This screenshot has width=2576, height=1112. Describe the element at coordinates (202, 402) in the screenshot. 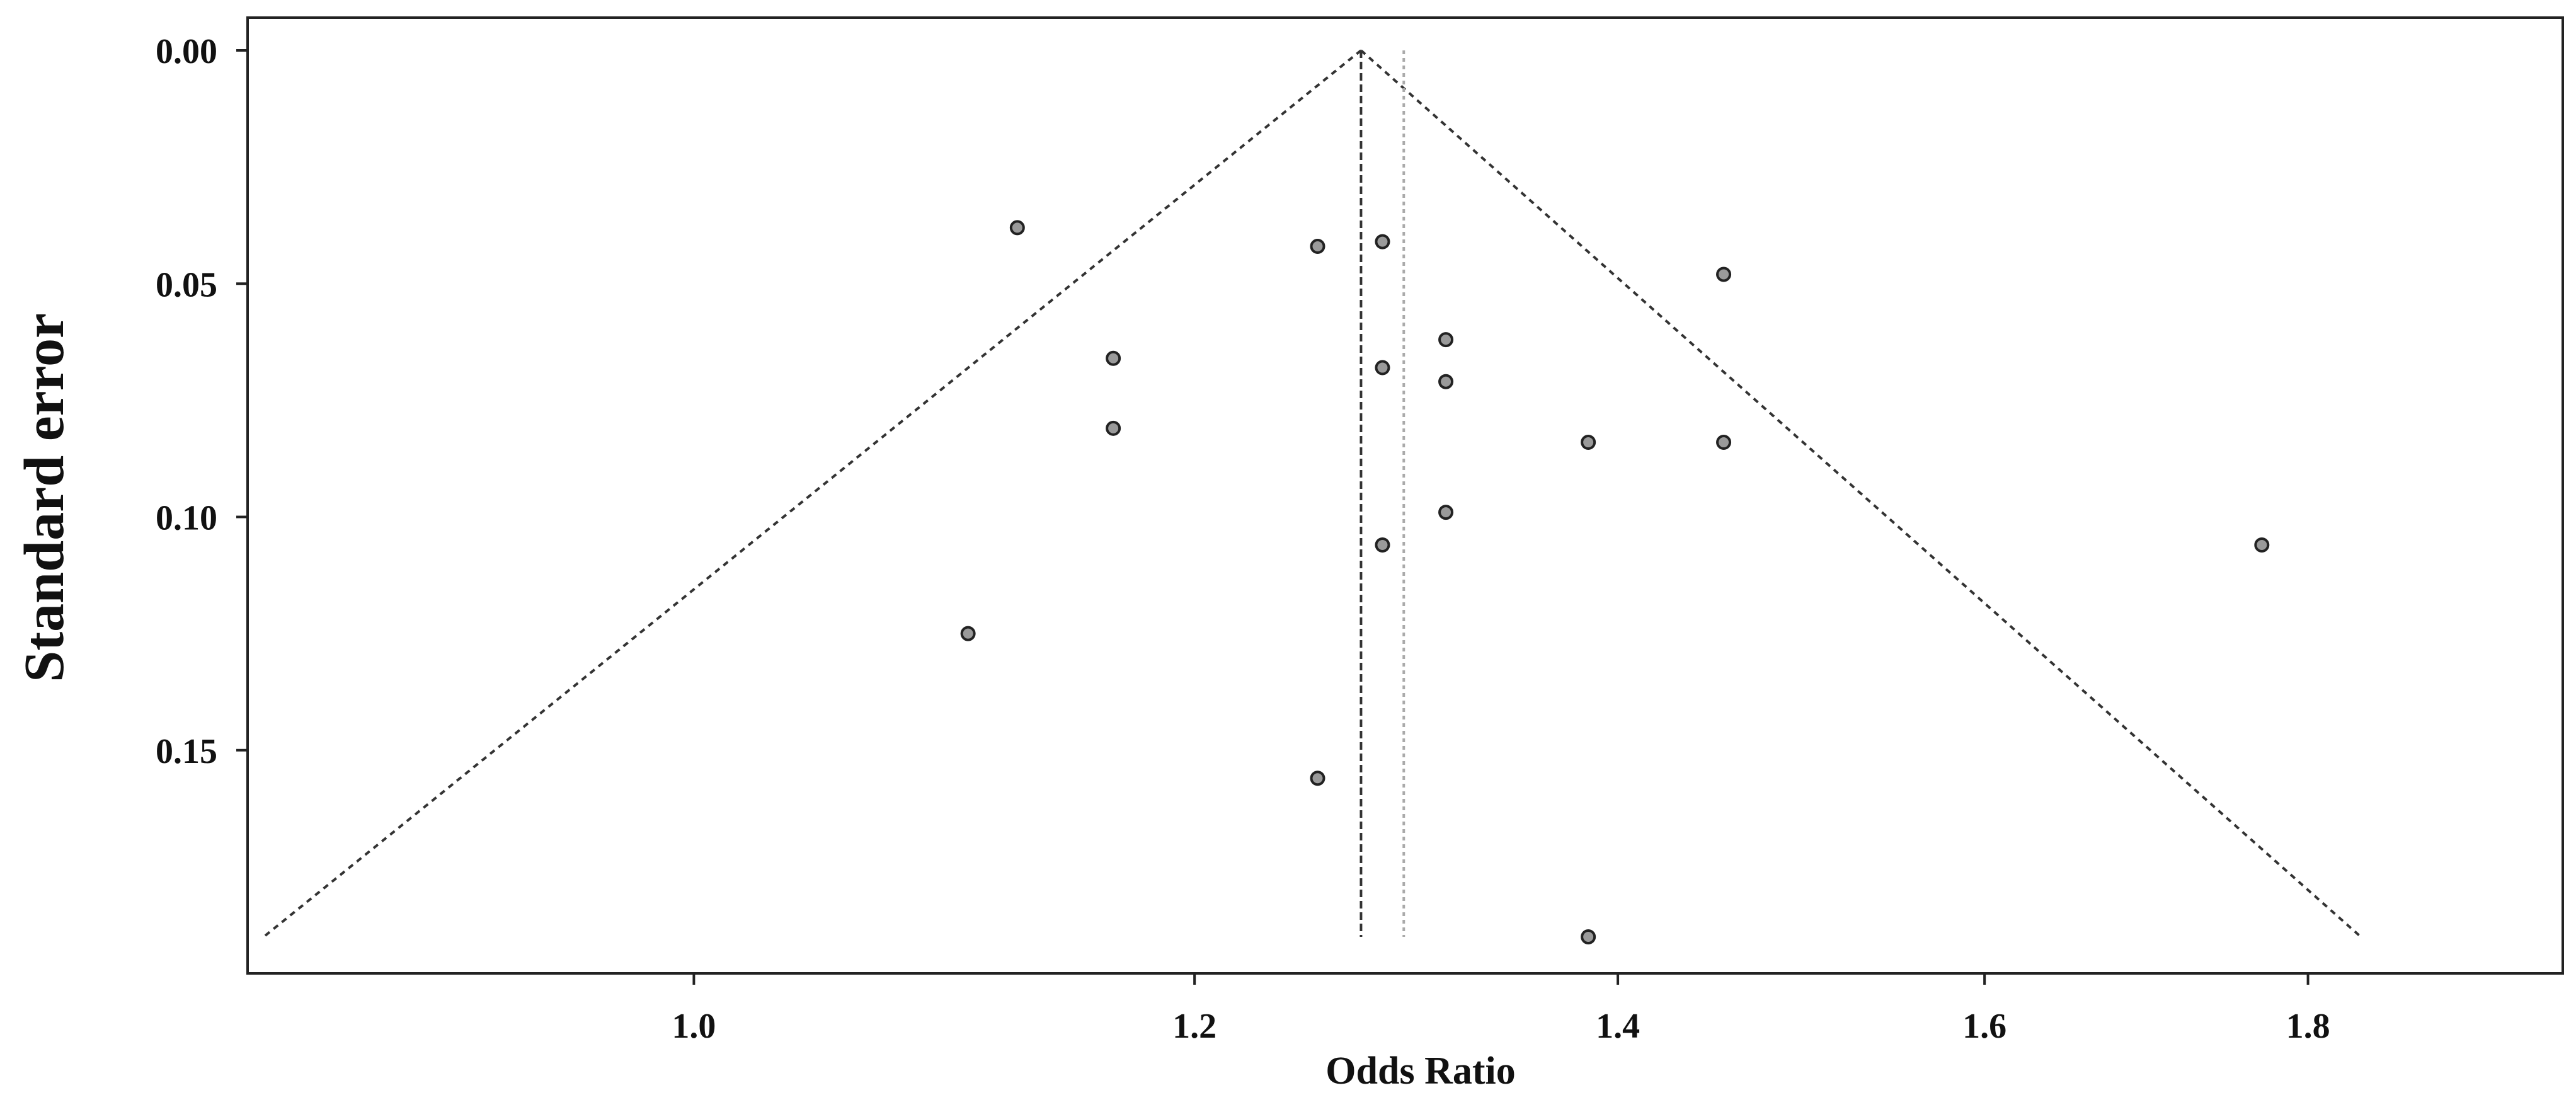

I see `y-axis-ticks: 0.00 0.05 0.10 0.15` at that location.